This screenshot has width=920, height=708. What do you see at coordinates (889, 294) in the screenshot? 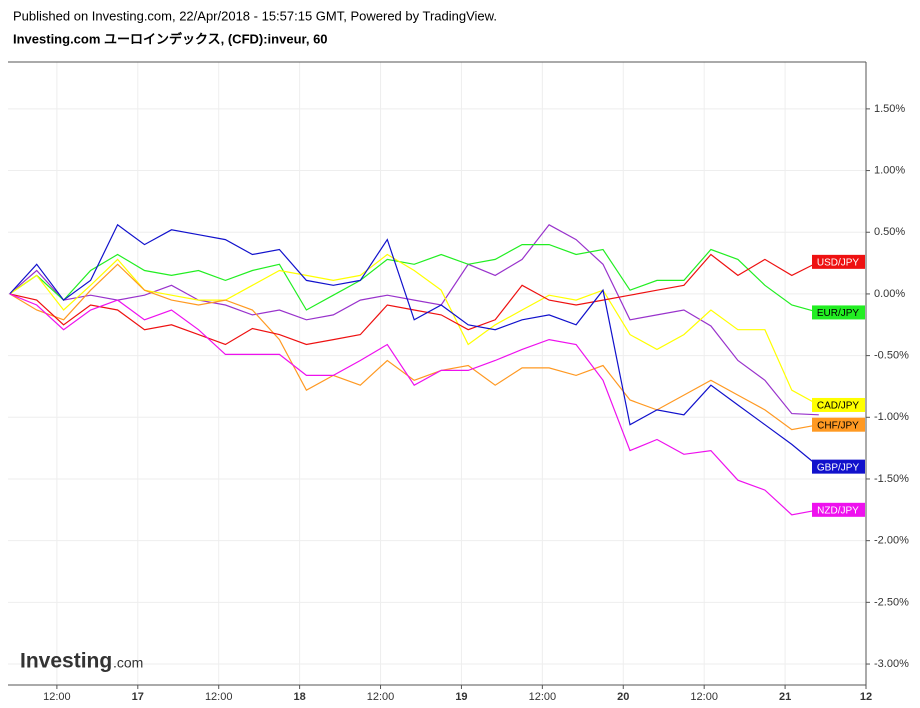
I see `y-tick-label: 0.00%` at bounding box center [889, 294].